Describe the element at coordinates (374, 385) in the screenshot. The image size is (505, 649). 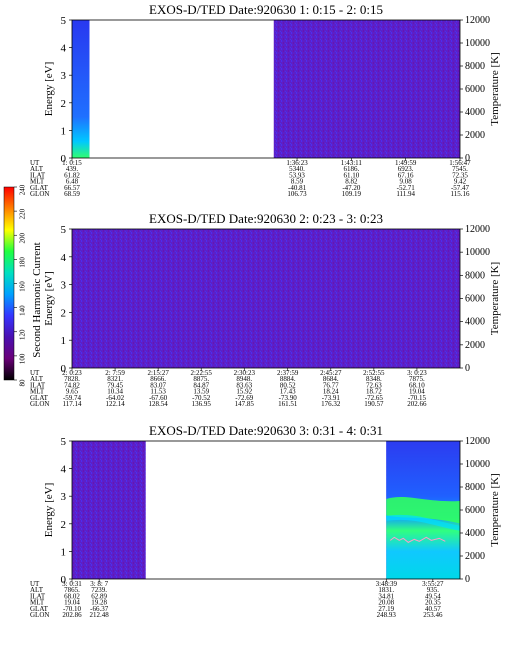
I see `orbit-value: 72.63` at that location.